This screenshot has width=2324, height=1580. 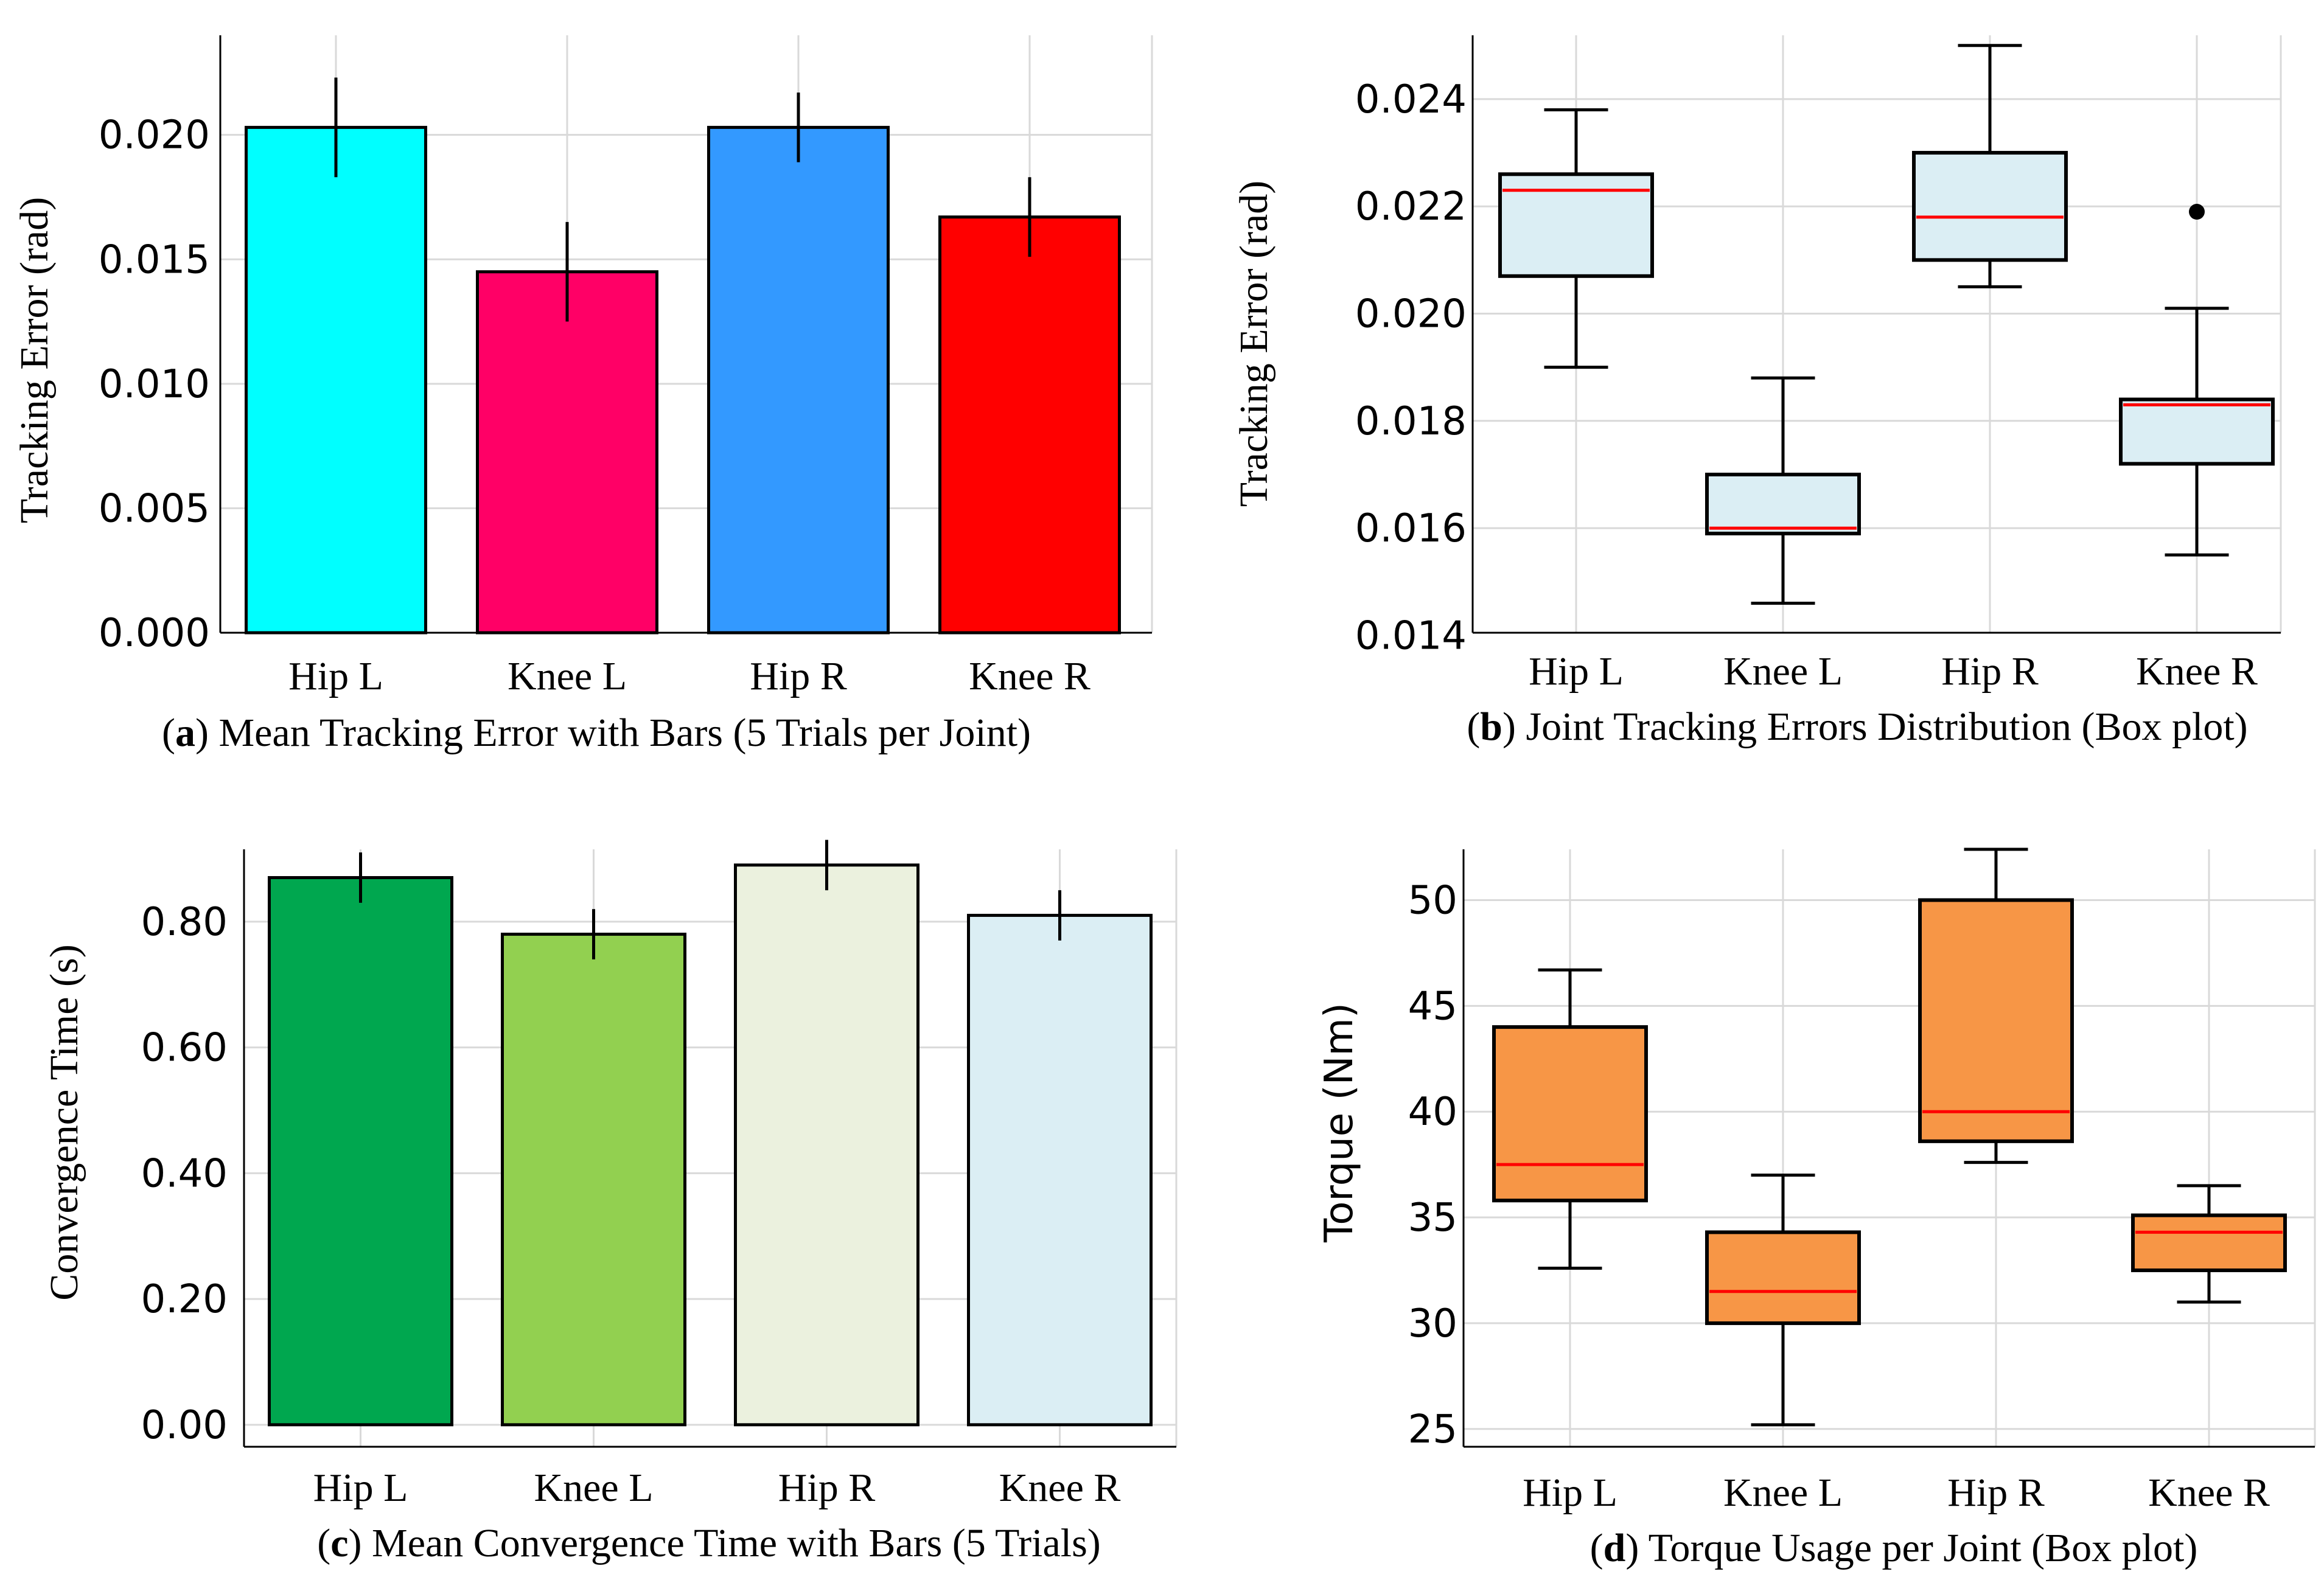 I want to click on ytick-label-d-5: 50, so click(x=1432, y=900).